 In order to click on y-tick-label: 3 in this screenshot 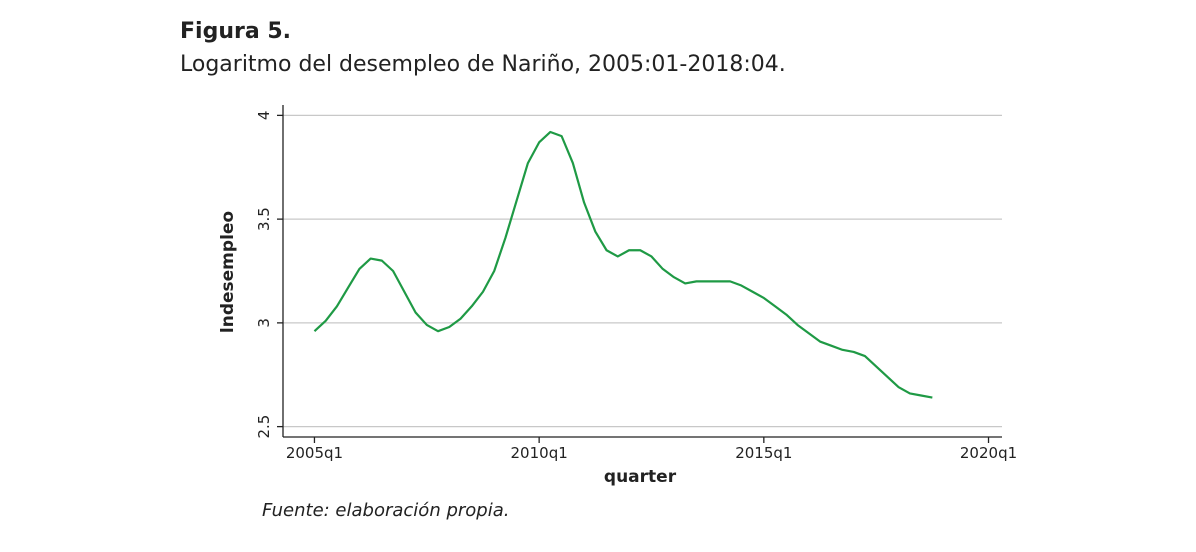, I will do `click(264, 323)`.